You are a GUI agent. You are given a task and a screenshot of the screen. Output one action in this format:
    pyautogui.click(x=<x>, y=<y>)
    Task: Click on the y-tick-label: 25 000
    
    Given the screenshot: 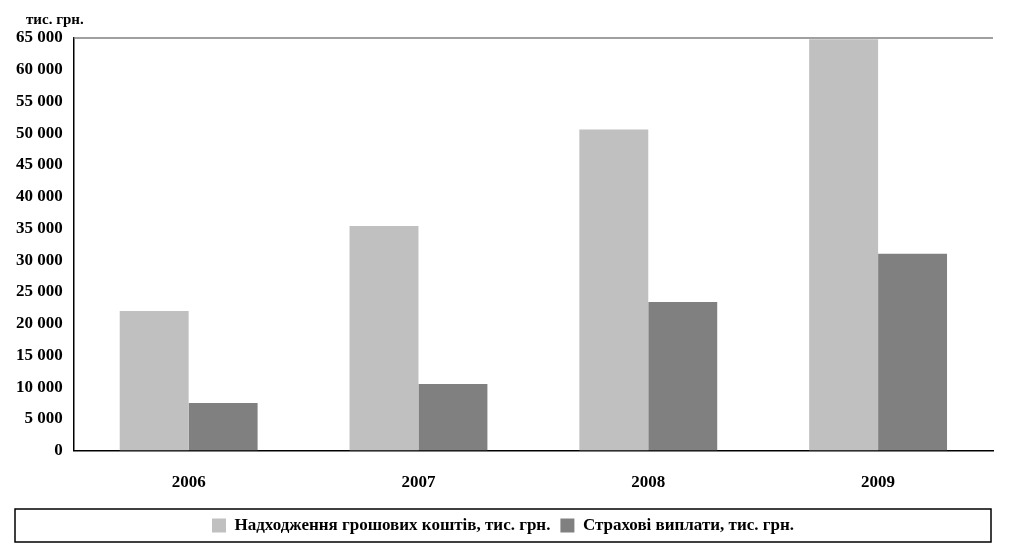 What is the action you would take?
    pyautogui.click(x=39, y=291)
    